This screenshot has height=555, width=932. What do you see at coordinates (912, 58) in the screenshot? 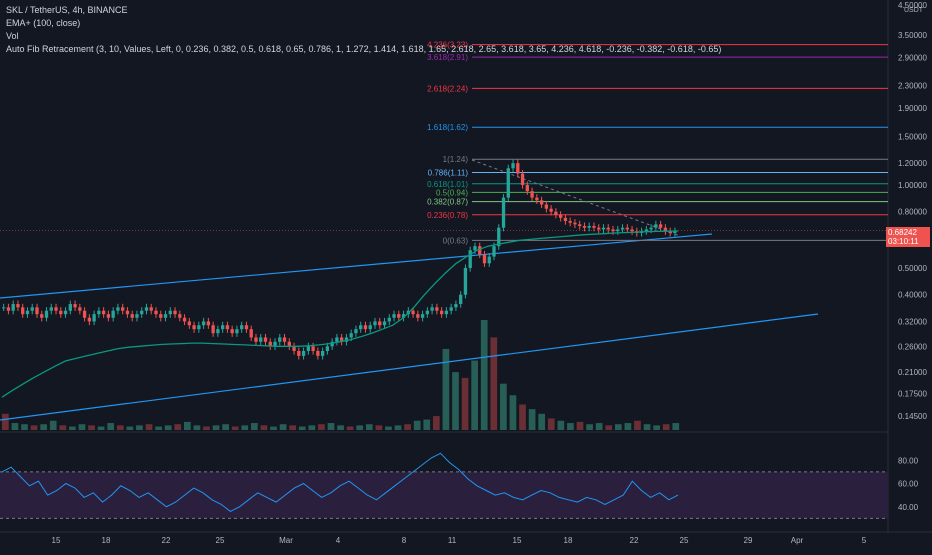
I see `price-tick-label: 2.90000` at bounding box center [912, 58].